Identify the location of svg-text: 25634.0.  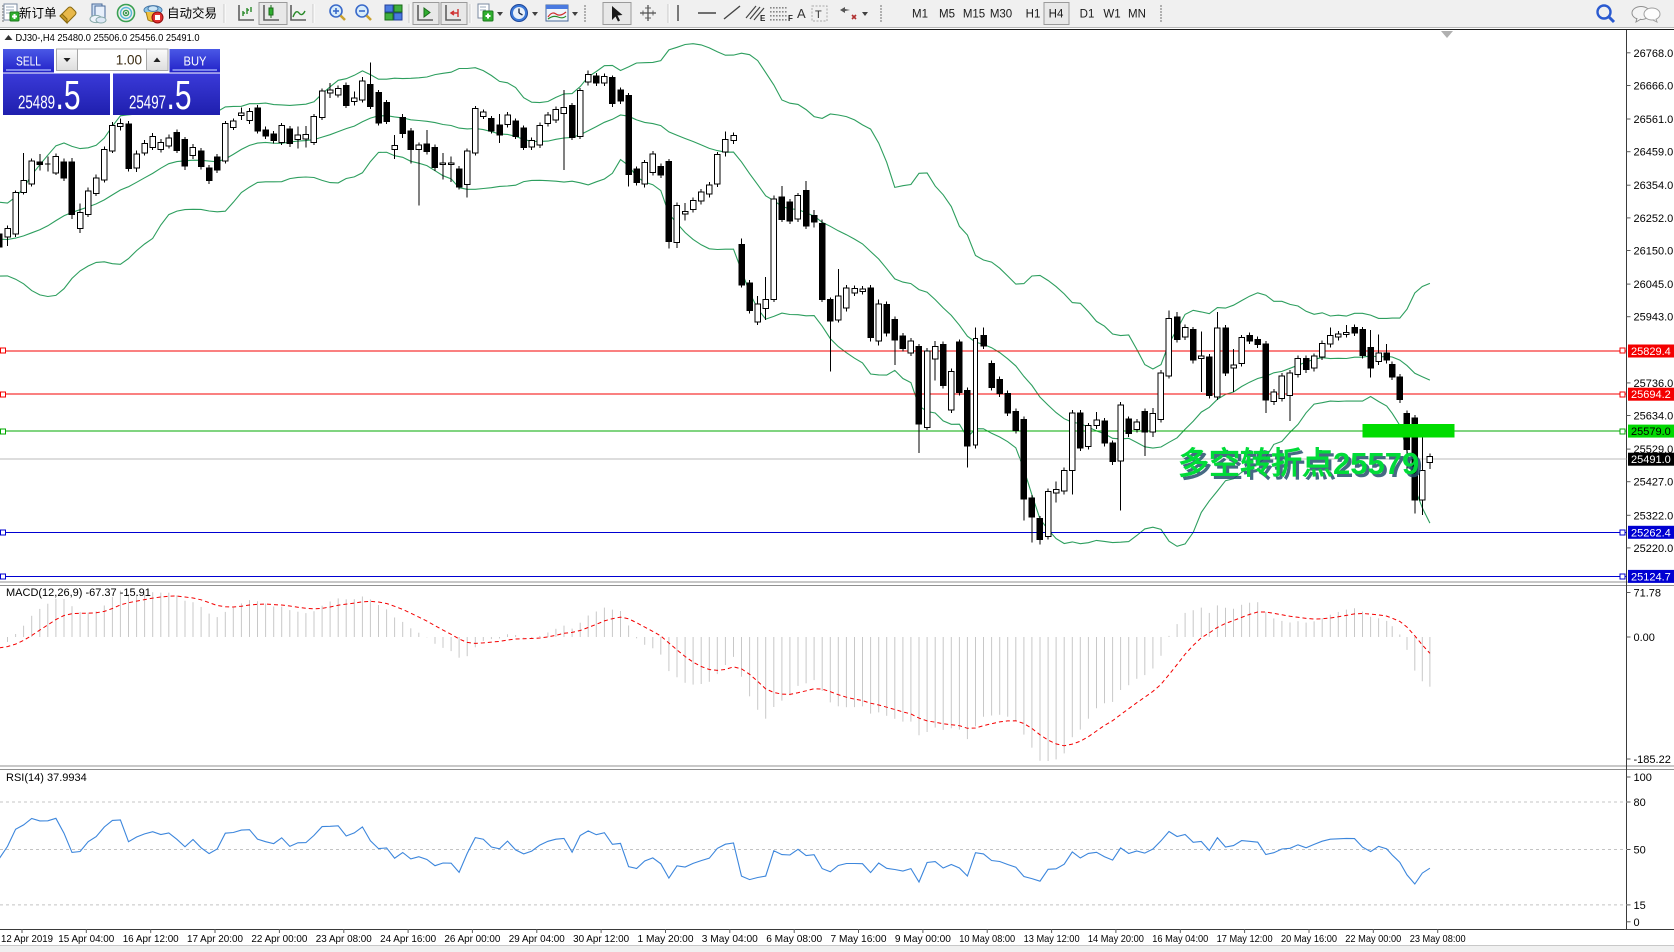
(1654, 417).